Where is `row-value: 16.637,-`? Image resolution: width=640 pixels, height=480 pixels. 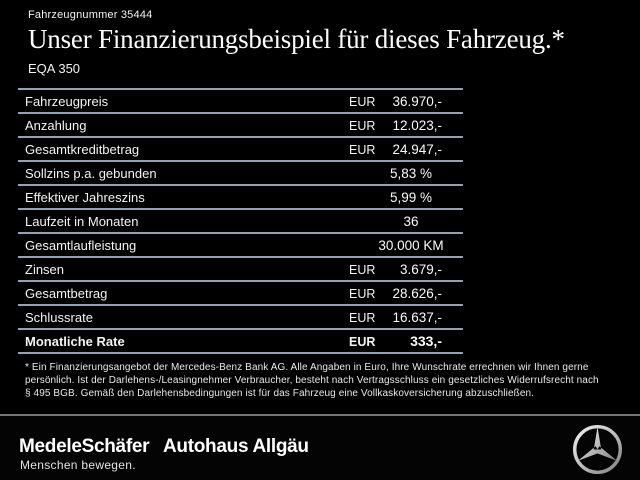 row-value: 16.637,- is located at coordinates (417, 317).